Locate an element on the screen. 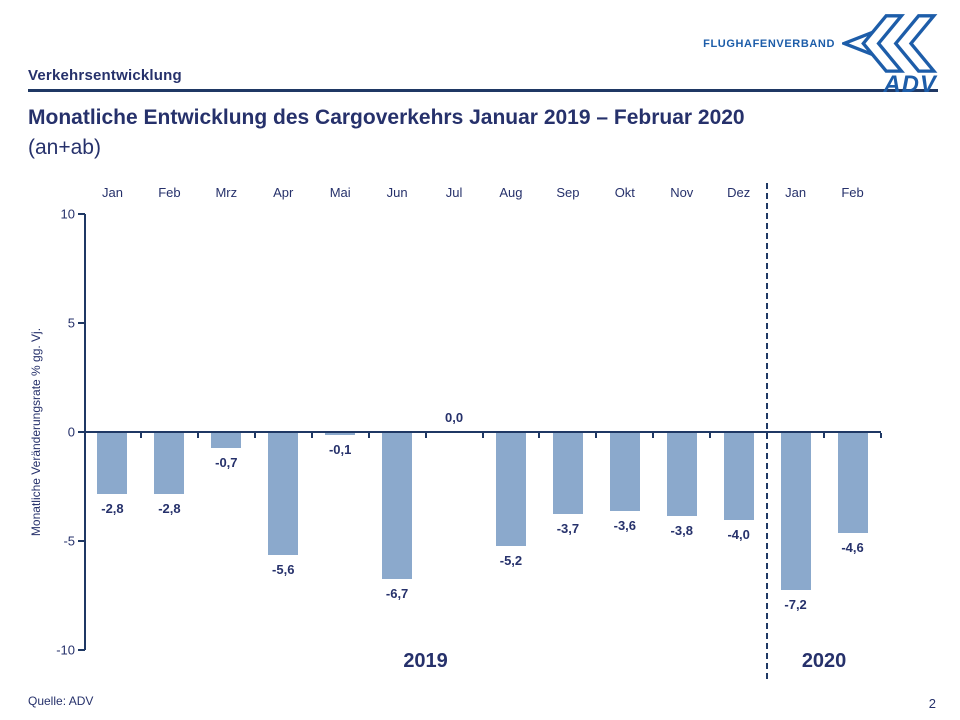 This screenshot has height=720, width=960. month-label: Mai is located at coordinates (340, 192).